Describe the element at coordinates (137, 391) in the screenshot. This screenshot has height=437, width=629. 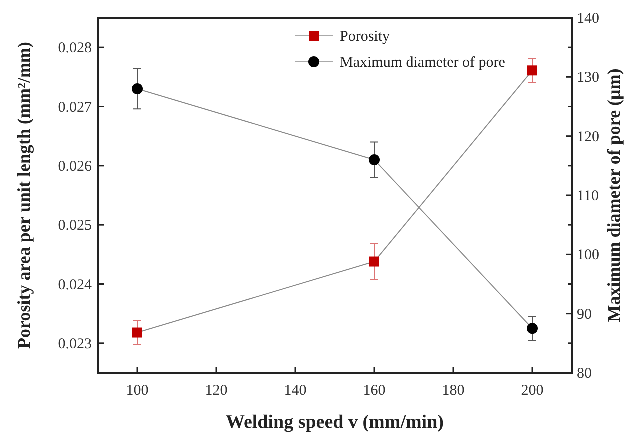
I see `x-tick-label: 100` at that location.